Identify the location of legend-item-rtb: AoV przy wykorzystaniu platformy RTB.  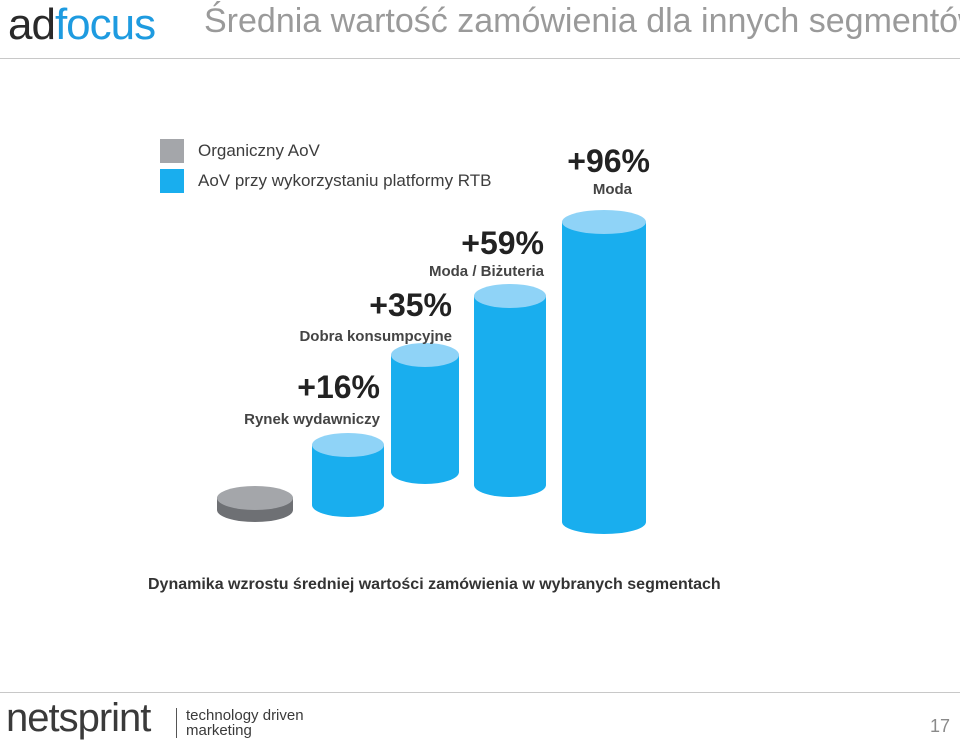
(326, 181).